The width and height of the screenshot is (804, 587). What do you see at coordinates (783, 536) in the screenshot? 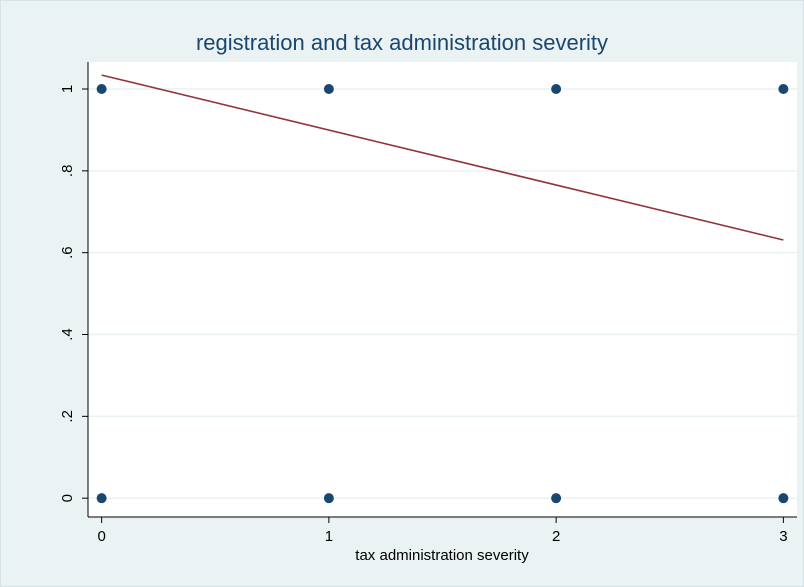
I see `x-tick-label: 3` at bounding box center [783, 536].